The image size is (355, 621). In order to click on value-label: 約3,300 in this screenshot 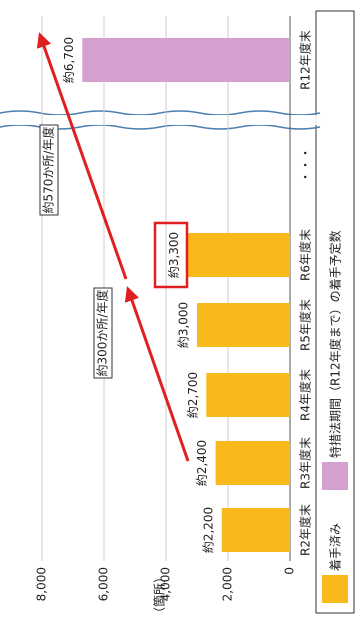, I will do `click(173, 255)`.